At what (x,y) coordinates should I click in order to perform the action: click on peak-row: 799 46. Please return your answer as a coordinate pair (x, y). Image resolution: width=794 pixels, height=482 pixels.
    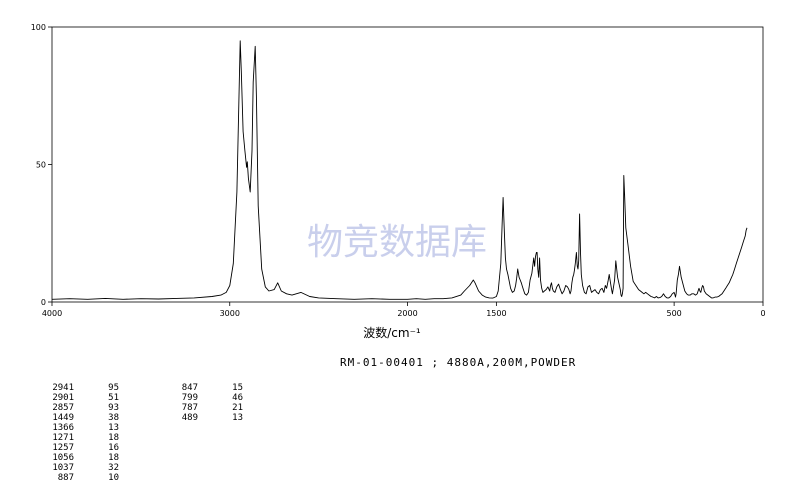
    Looking at the image, I should click on (201, 398).